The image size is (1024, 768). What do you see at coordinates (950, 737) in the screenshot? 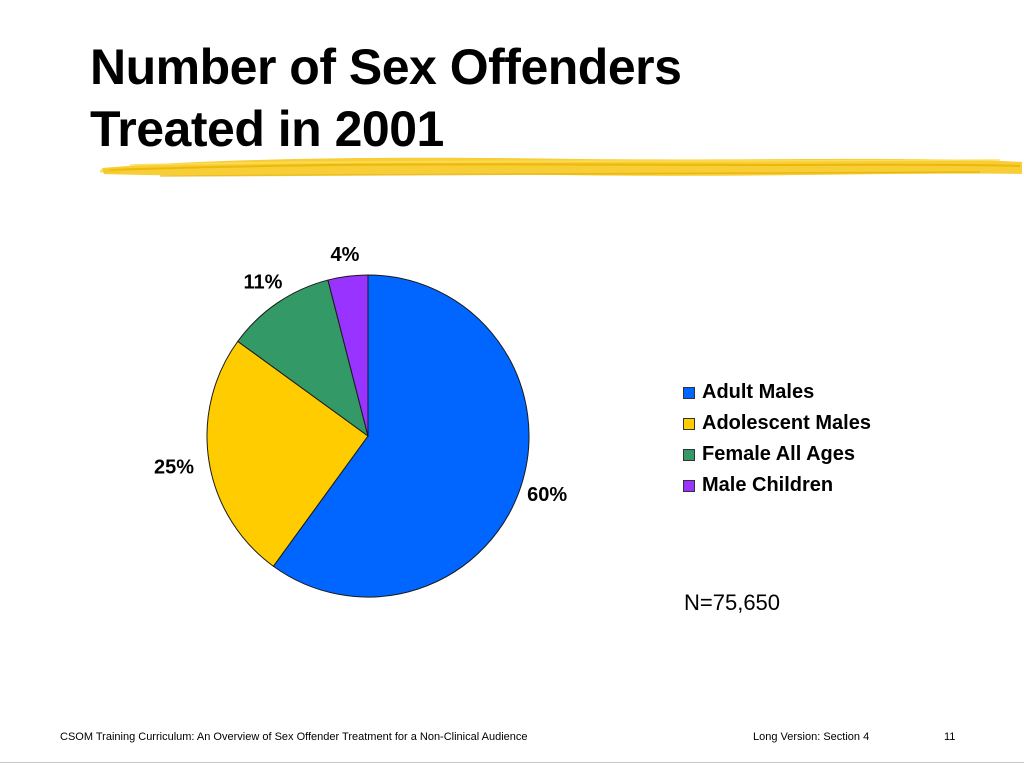
I see `page-number: 11` at bounding box center [950, 737].